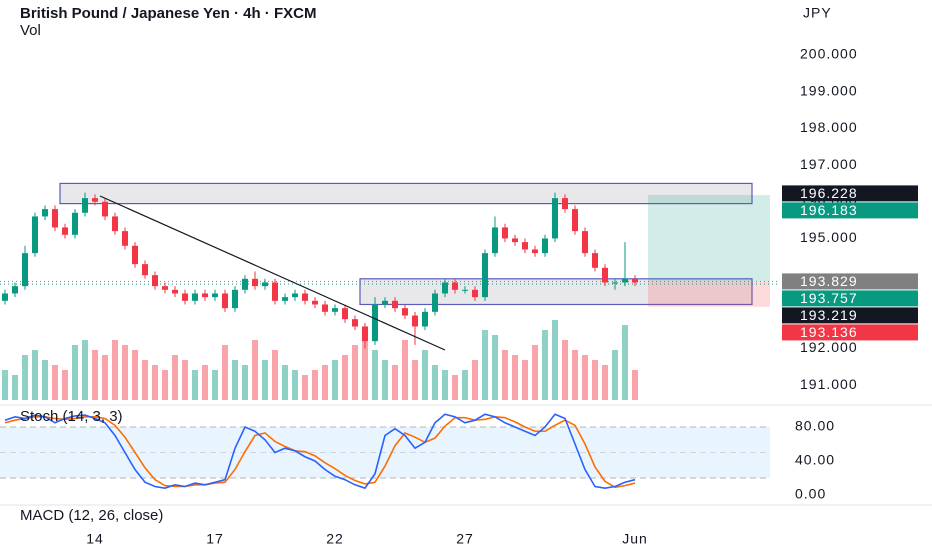 The image size is (932, 550). What do you see at coordinates (465, 539) in the screenshot?
I see `x-tick-label: 27` at bounding box center [465, 539].